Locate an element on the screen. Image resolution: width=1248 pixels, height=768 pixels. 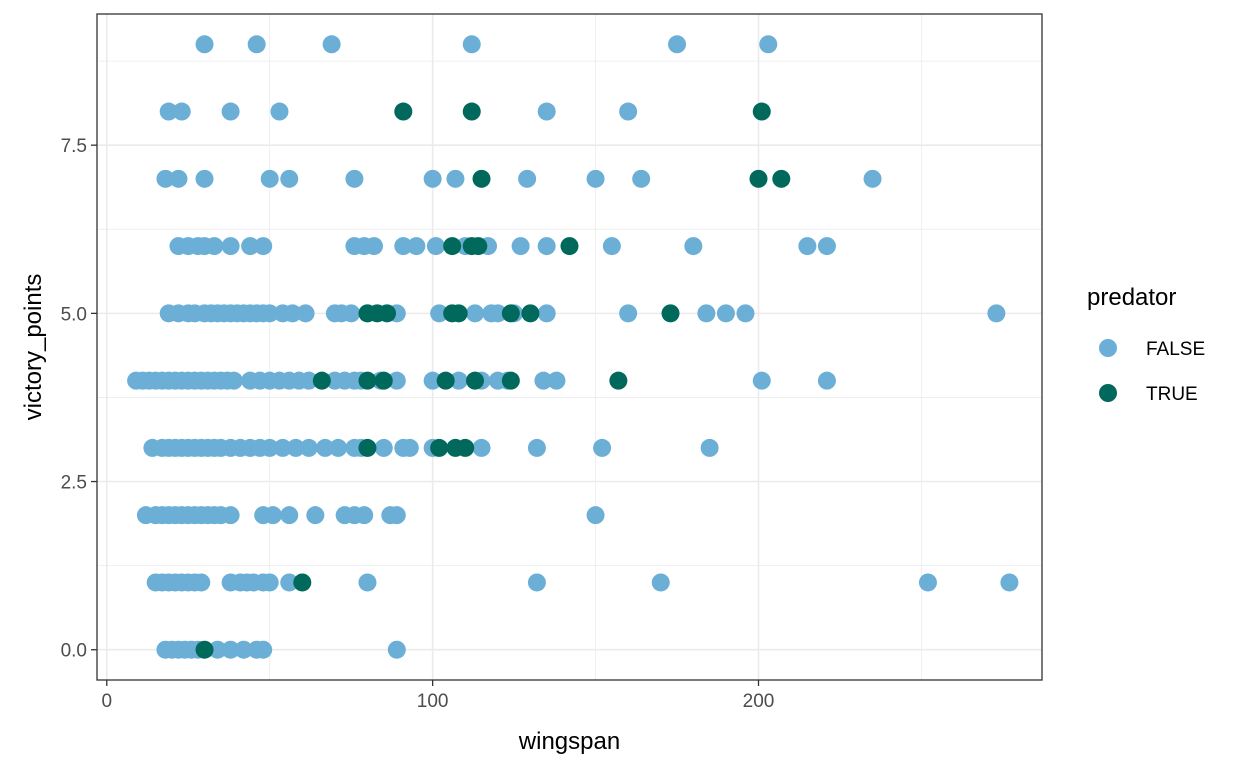
x-tick-label: 100 is located at coordinates (433, 701).